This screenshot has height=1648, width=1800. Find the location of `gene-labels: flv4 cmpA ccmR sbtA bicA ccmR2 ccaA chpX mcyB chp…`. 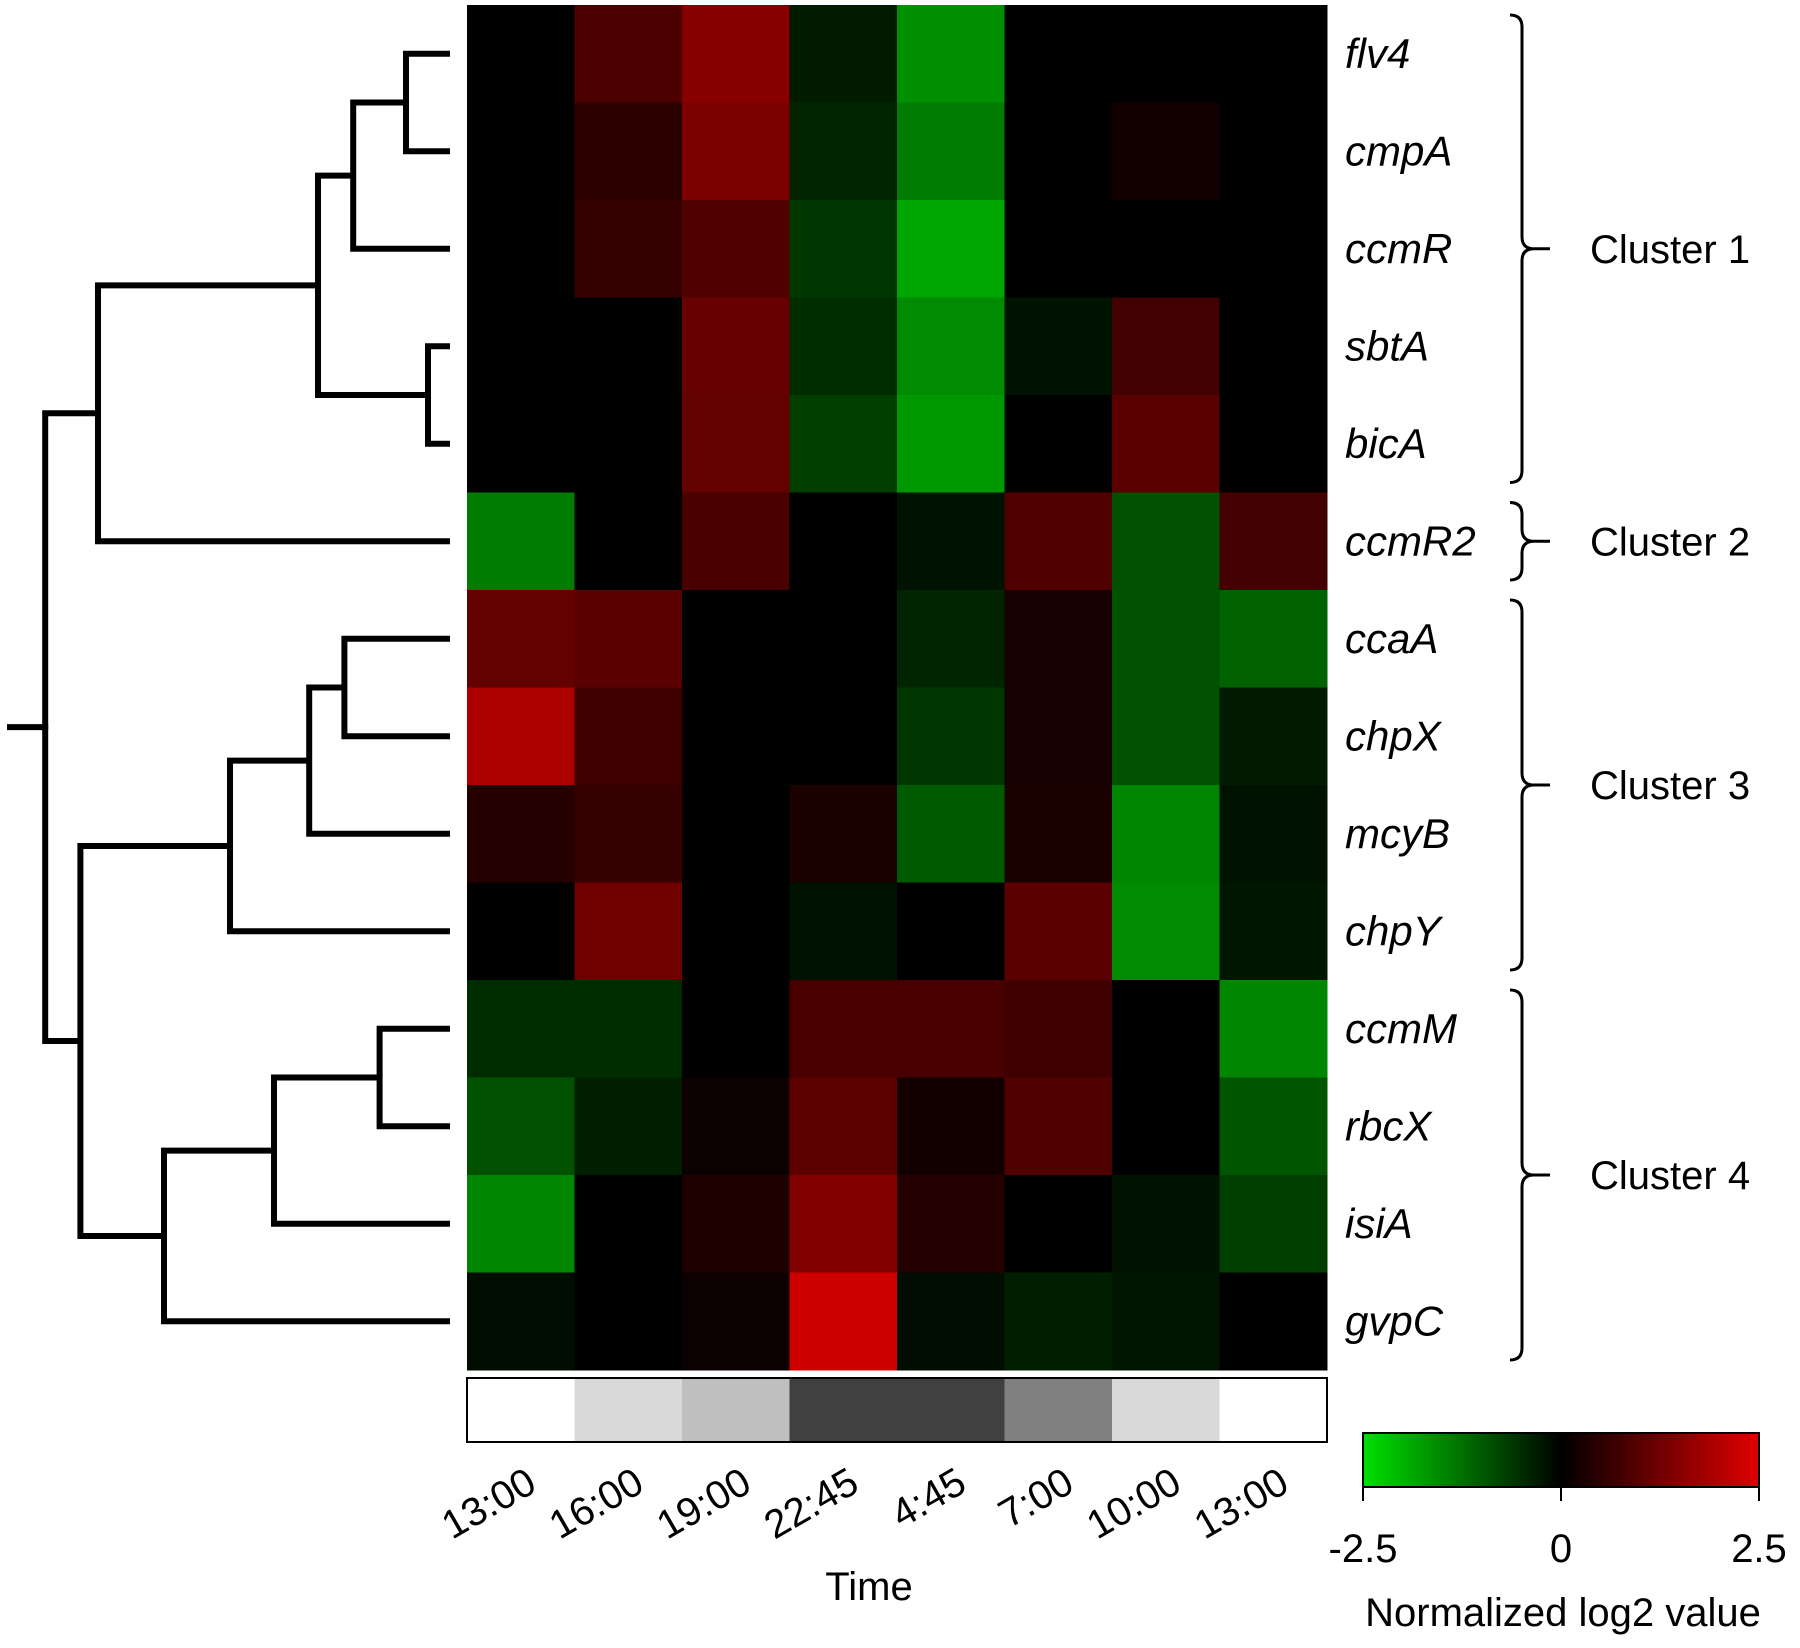

gene-labels: flv4 cmpA ccmR sbtA bicA ccmR2 ccaA chpX mcyB chp… is located at coordinates (1410, 687).